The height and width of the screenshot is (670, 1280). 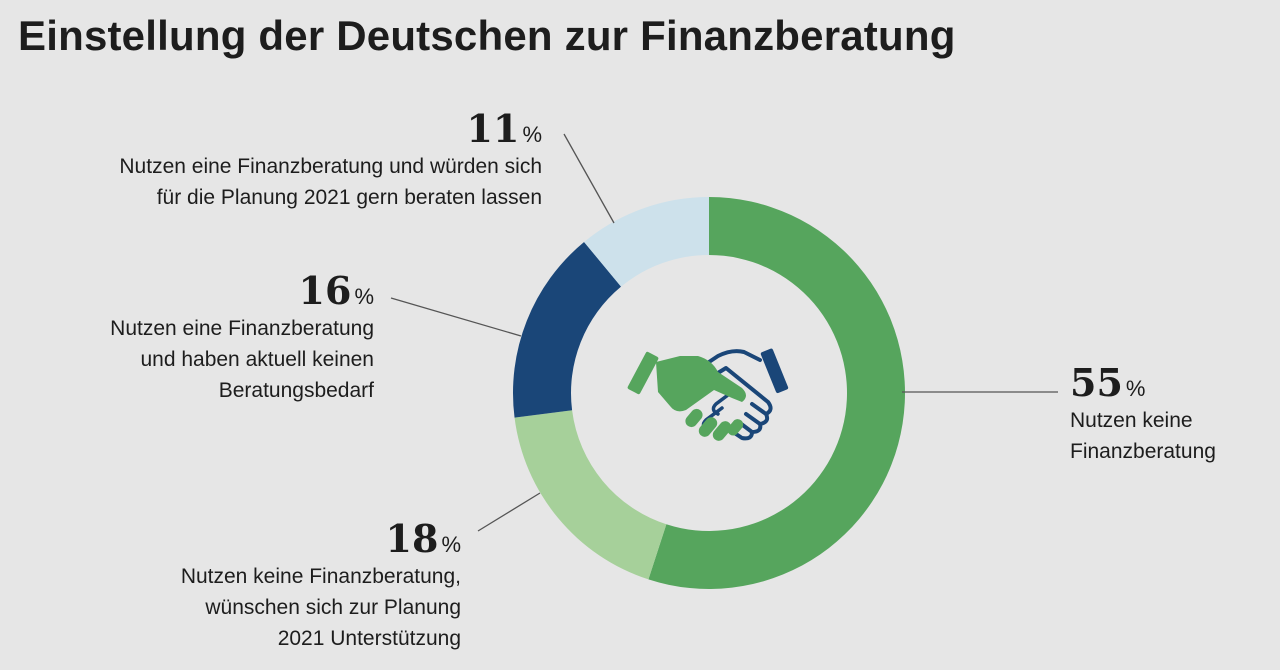 What do you see at coordinates (532, 134) in the screenshot?
I see `label-11-unit: %` at bounding box center [532, 134].